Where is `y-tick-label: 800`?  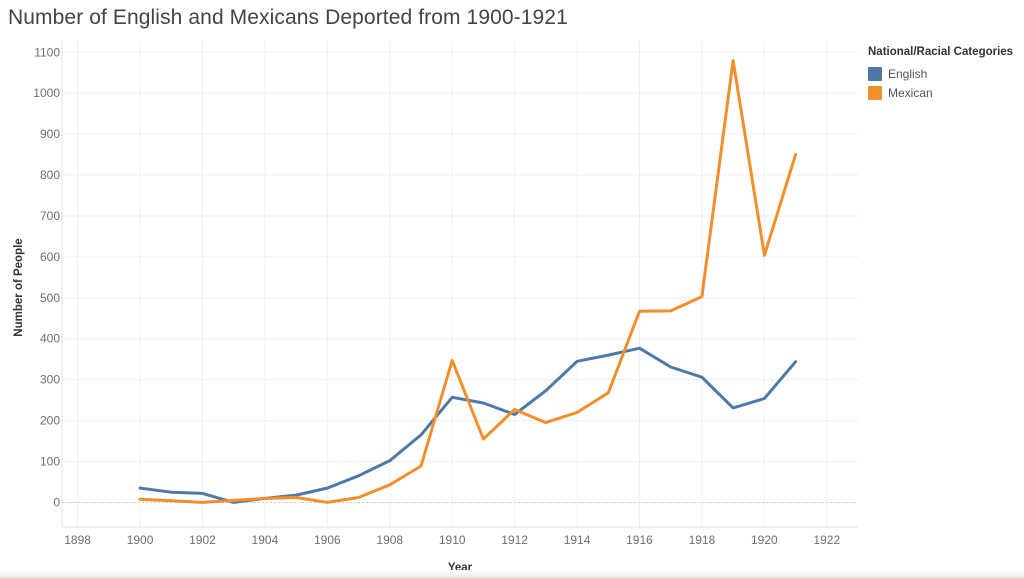
y-tick-label: 800 is located at coordinates (50, 175).